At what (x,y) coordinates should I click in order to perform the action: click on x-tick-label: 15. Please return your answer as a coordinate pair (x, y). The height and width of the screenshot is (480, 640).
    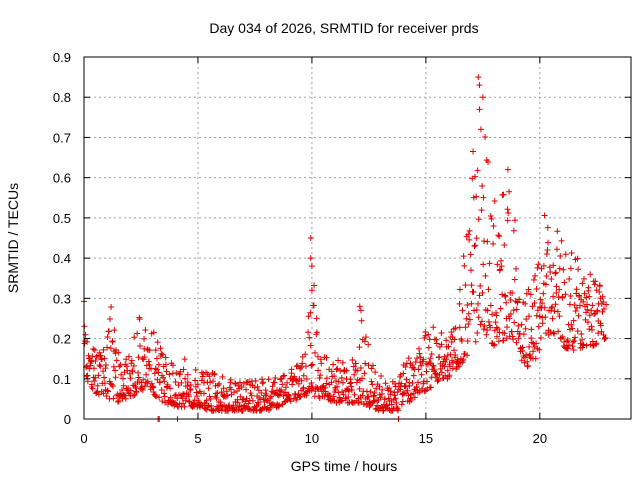
    Looking at the image, I should click on (426, 438).